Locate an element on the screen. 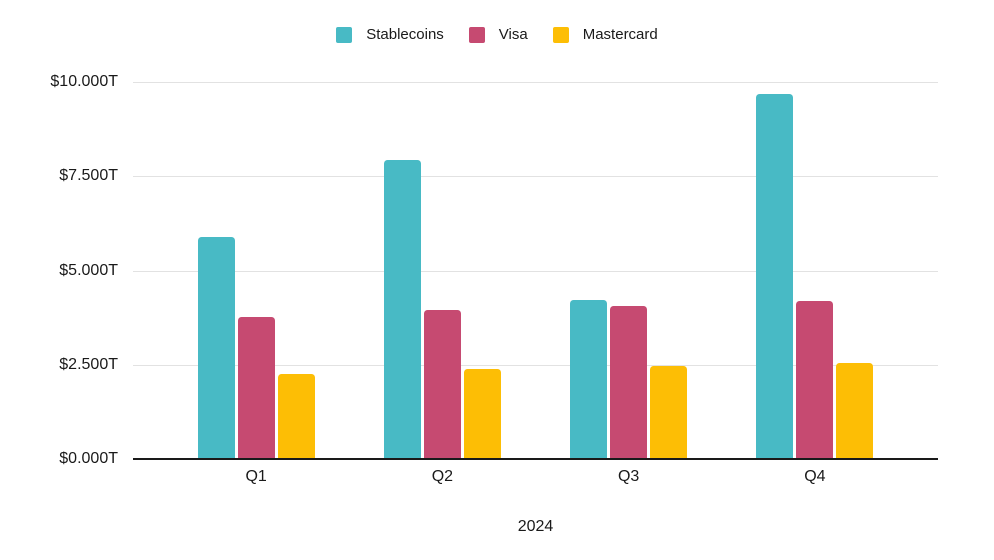  legend-item-visa: Visa is located at coordinates (498, 35).